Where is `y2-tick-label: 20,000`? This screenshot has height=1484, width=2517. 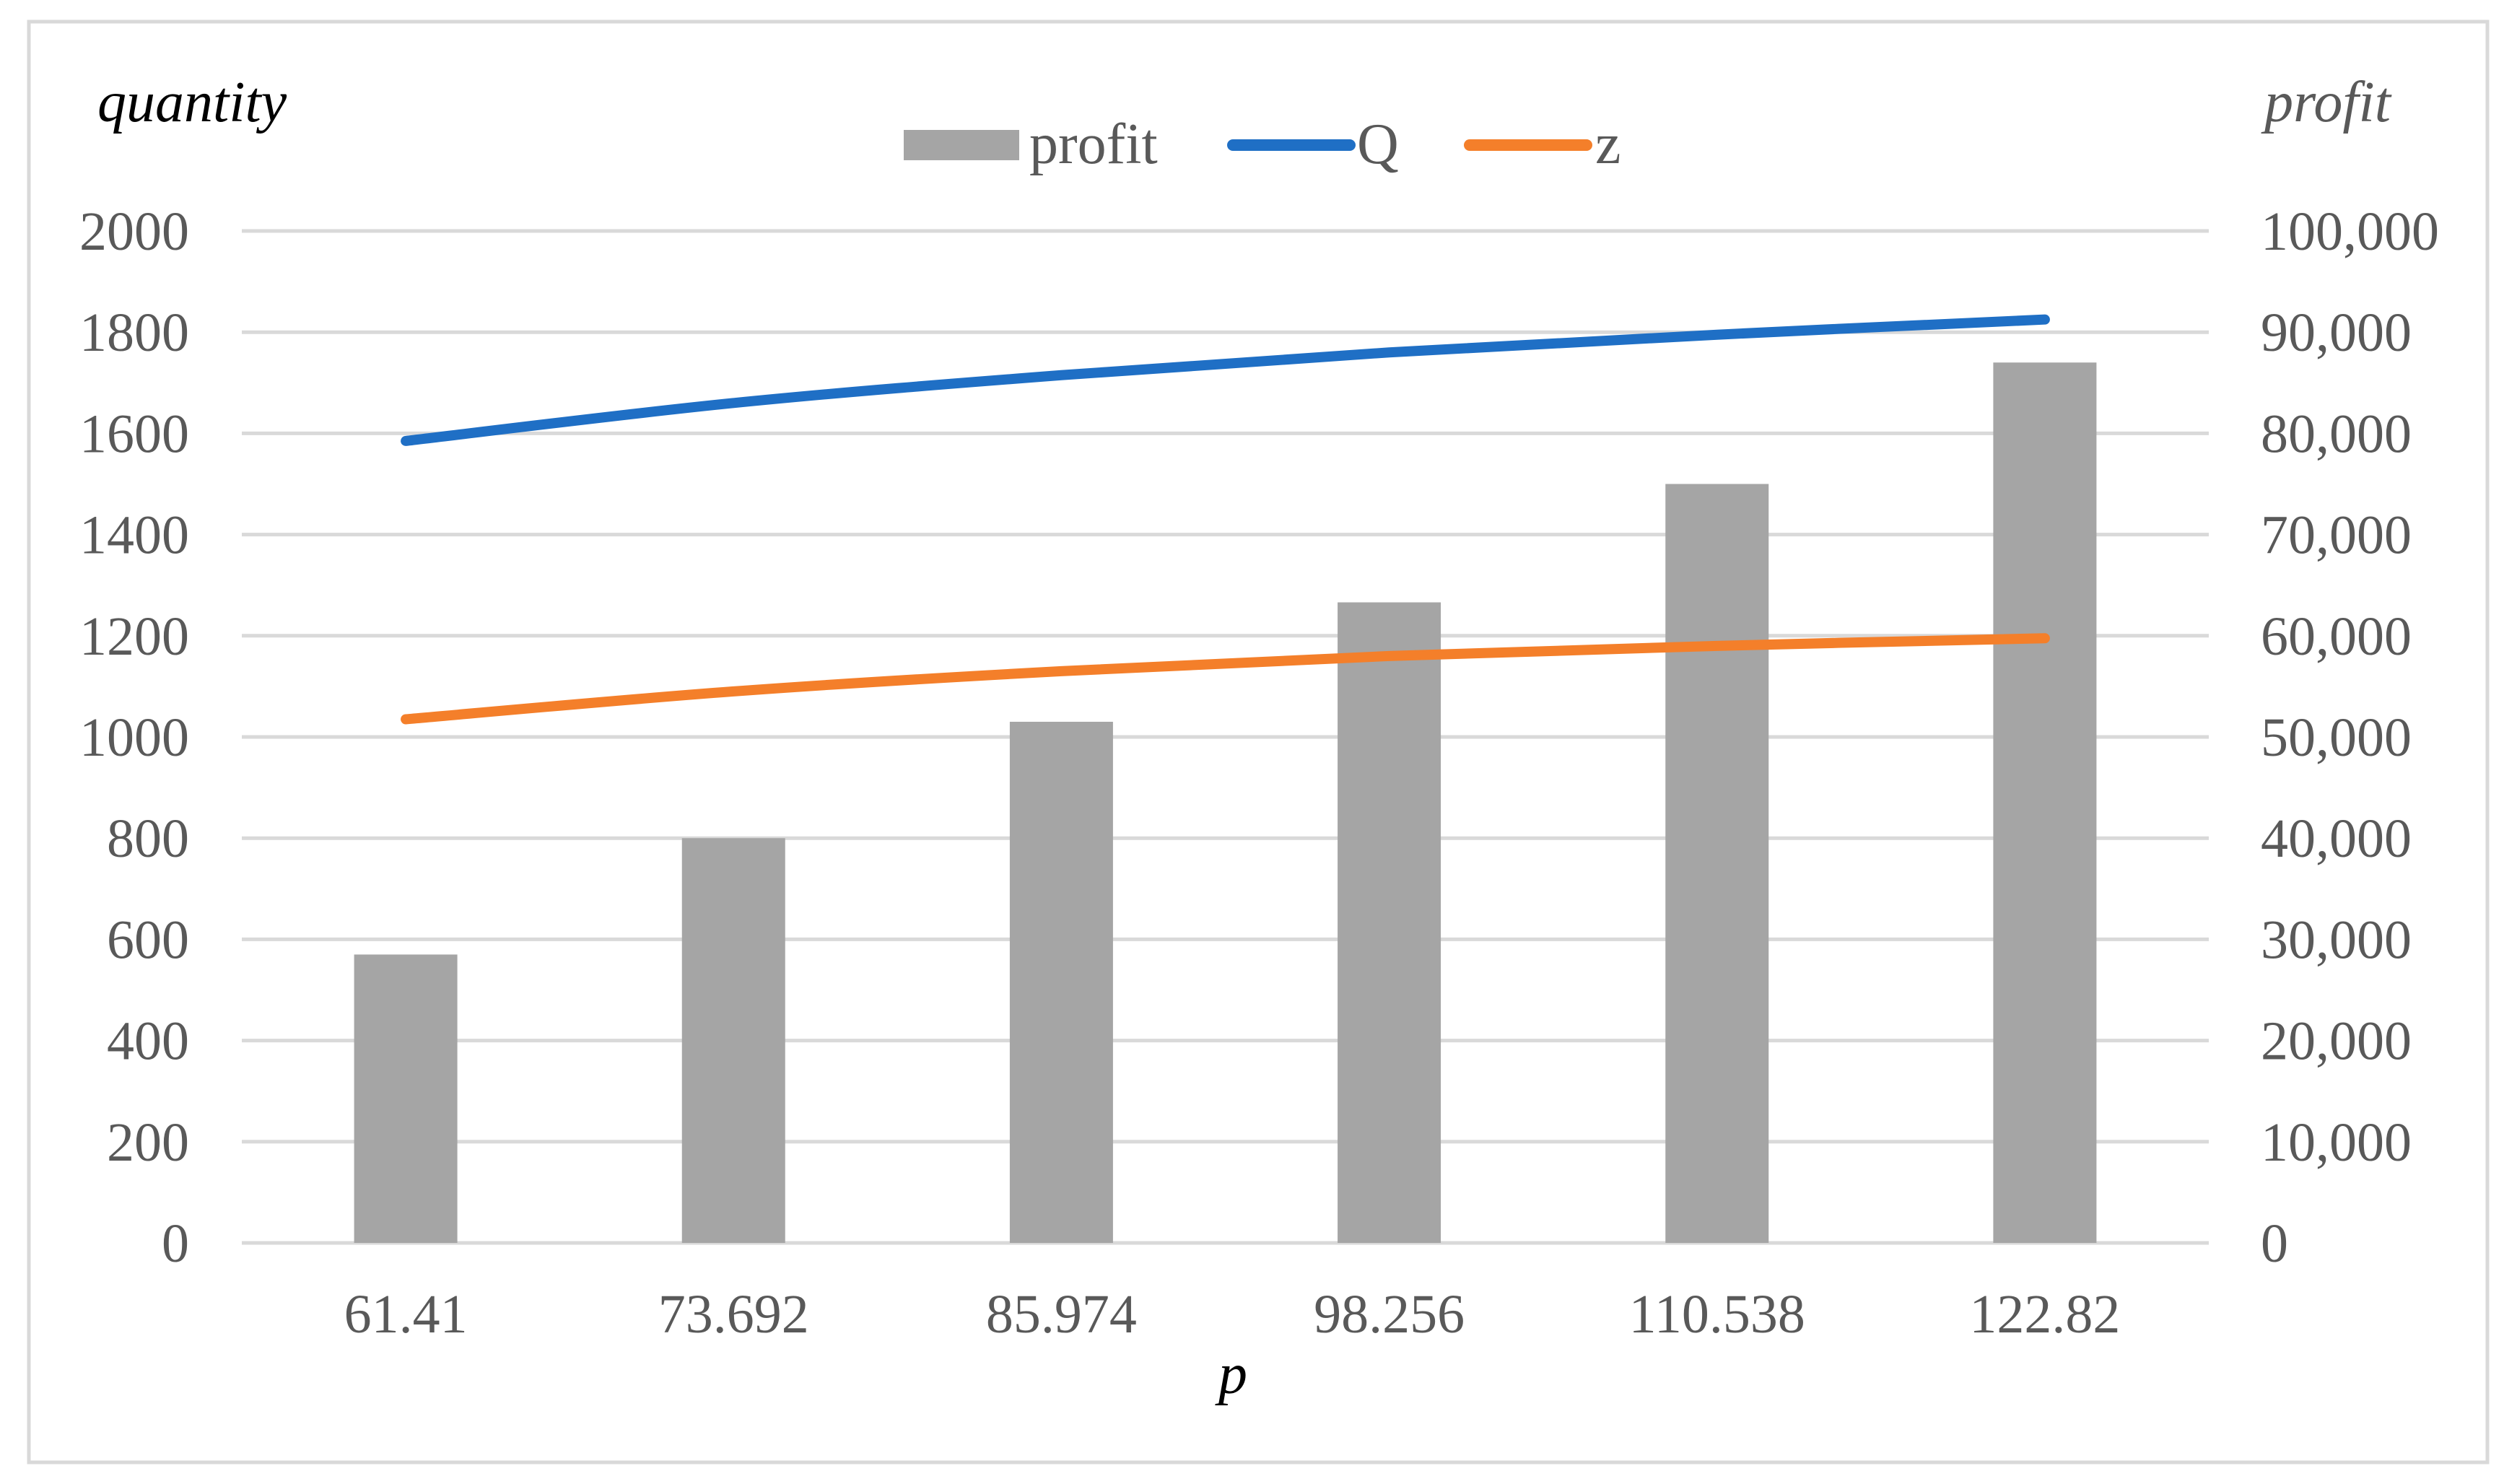 y2-tick-label: 20,000 is located at coordinates (2336, 1041).